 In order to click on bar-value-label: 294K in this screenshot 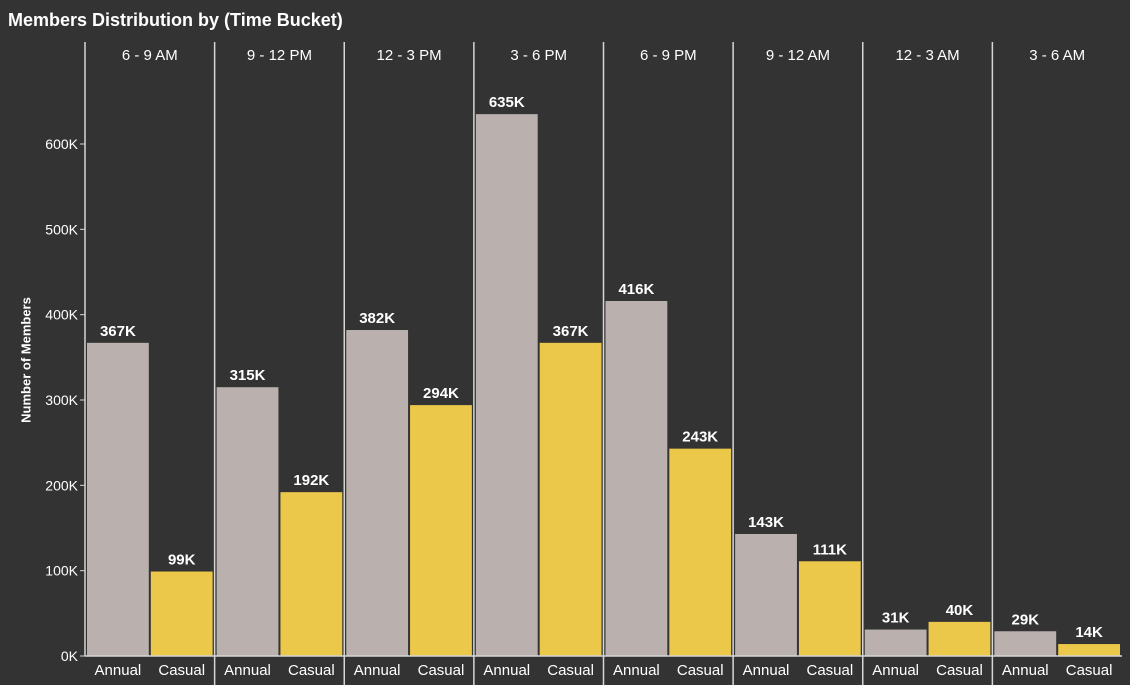, I will do `click(441, 393)`.